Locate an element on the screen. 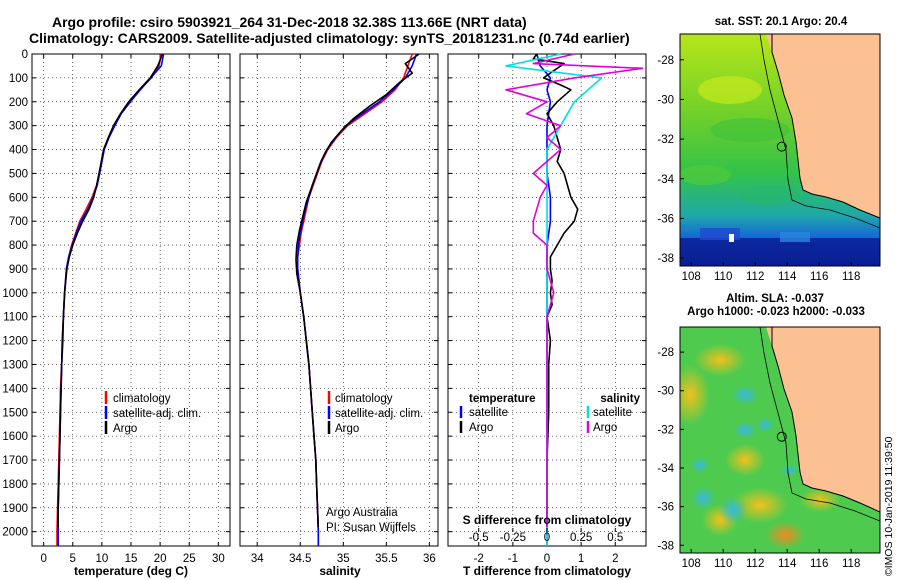  depth-tick-label: 1300 is located at coordinates (15, 365).